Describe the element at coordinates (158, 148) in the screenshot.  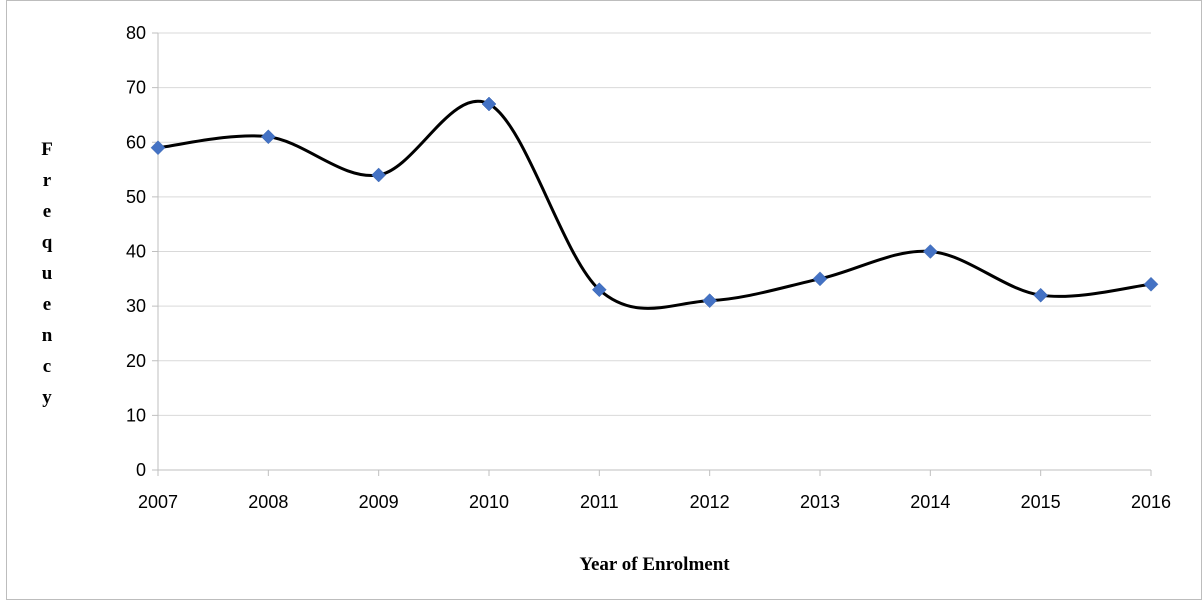
I see `data-point-2007` at that location.